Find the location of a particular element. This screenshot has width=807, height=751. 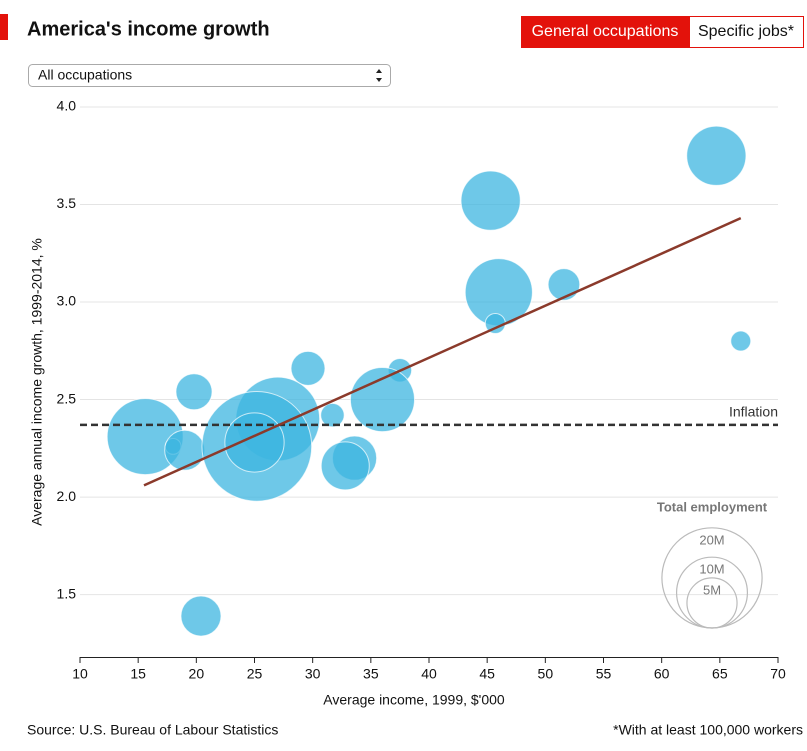

x-tick-label: 65 is located at coordinates (720, 674).